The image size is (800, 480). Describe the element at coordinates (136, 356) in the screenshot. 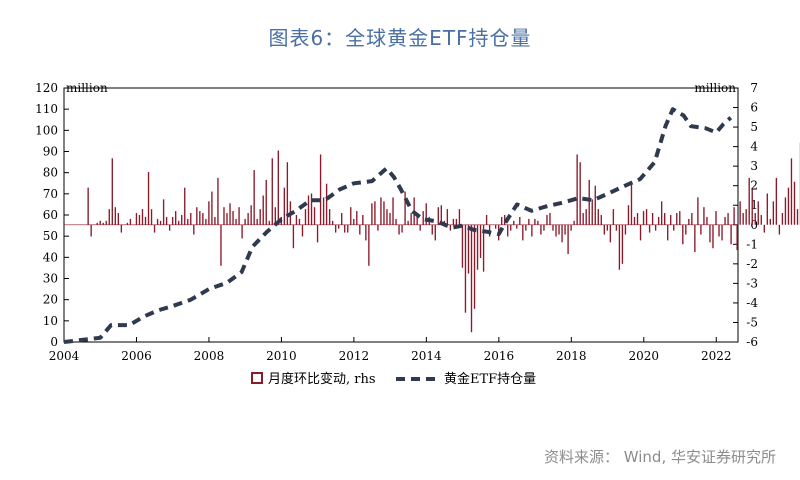

I see `x-tick-label: 2006` at that location.